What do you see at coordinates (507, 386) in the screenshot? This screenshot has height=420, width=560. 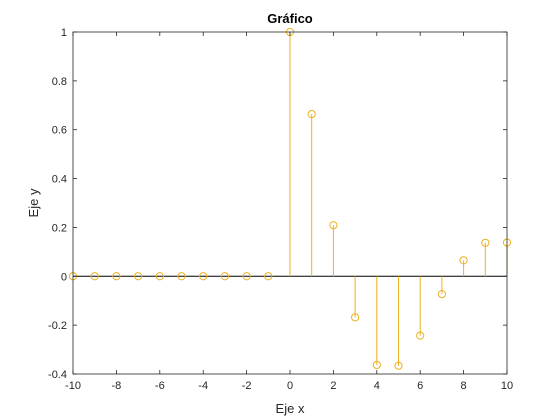 I see `x-tick-label: 10` at bounding box center [507, 386].